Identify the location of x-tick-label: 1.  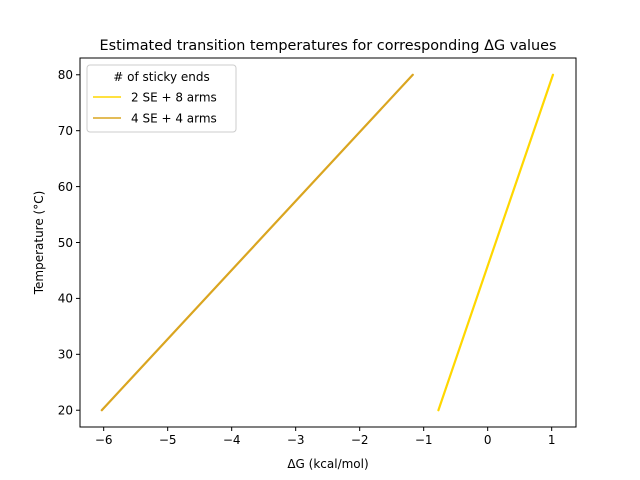
(552, 440).